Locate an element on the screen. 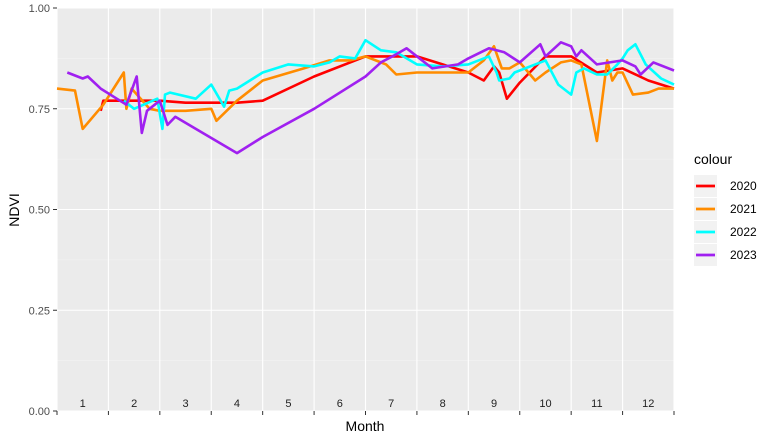 This screenshot has height=442, width=773. legend-label: 2020 is located at coordinates (743, 186).